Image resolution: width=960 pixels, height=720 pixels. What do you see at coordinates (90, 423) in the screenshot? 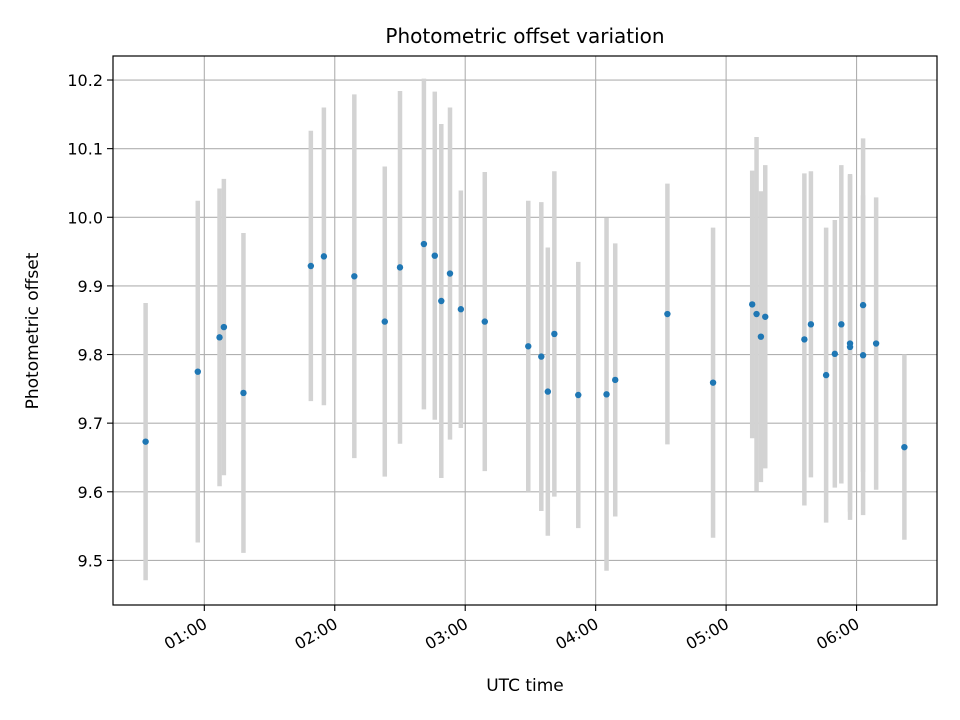
I see `y-tick-label: 9.7` at bounding box center [90, 423].